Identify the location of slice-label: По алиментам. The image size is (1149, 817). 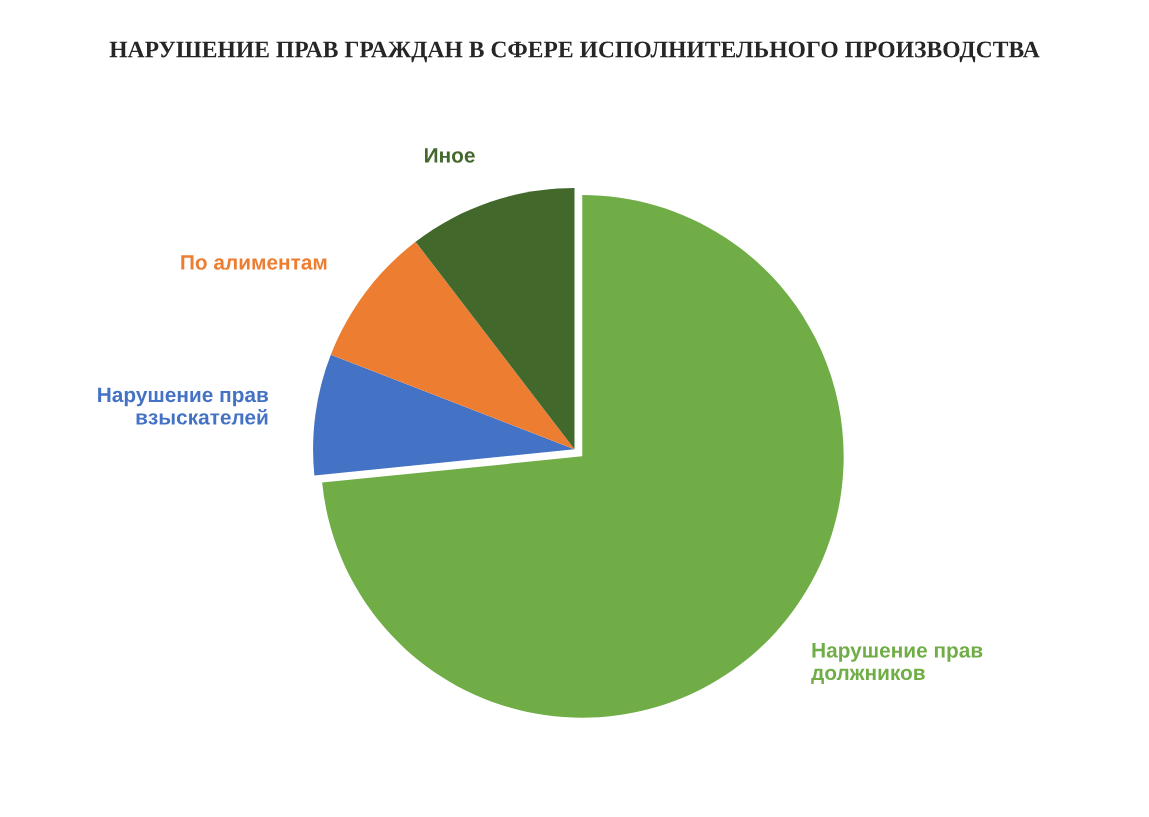
(254, 262).